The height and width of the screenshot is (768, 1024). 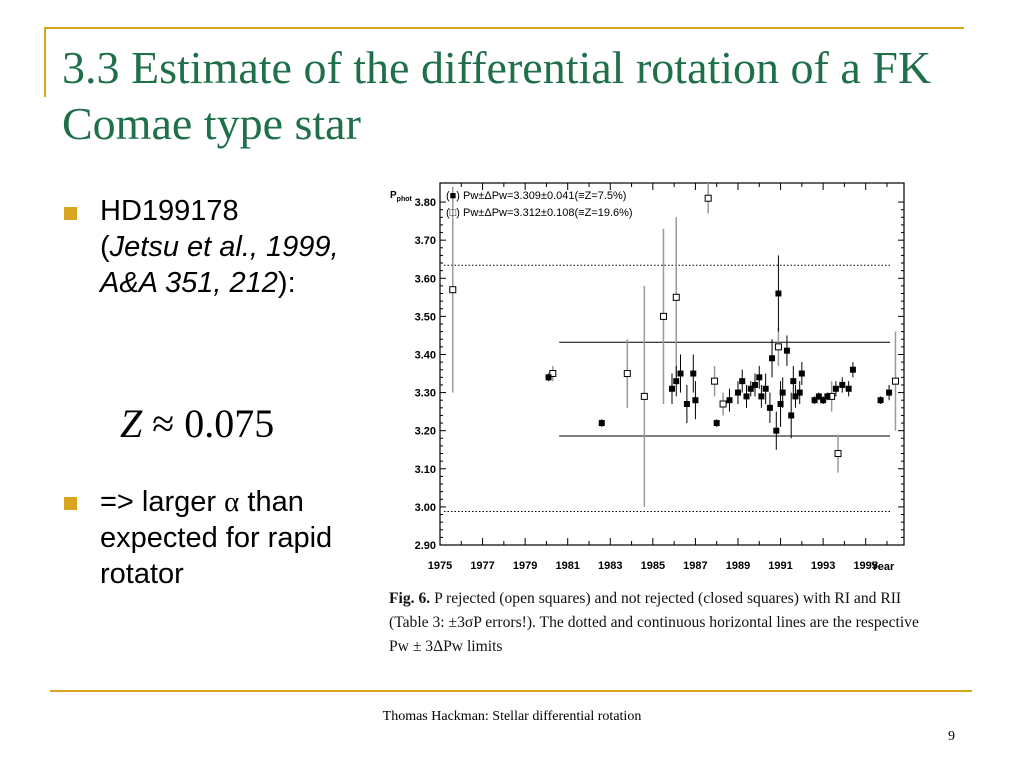 What do you see at coordinates (482, 566) in the screenshot?
I see `x-tick-label: 1977` at bounding box center [482, 566].